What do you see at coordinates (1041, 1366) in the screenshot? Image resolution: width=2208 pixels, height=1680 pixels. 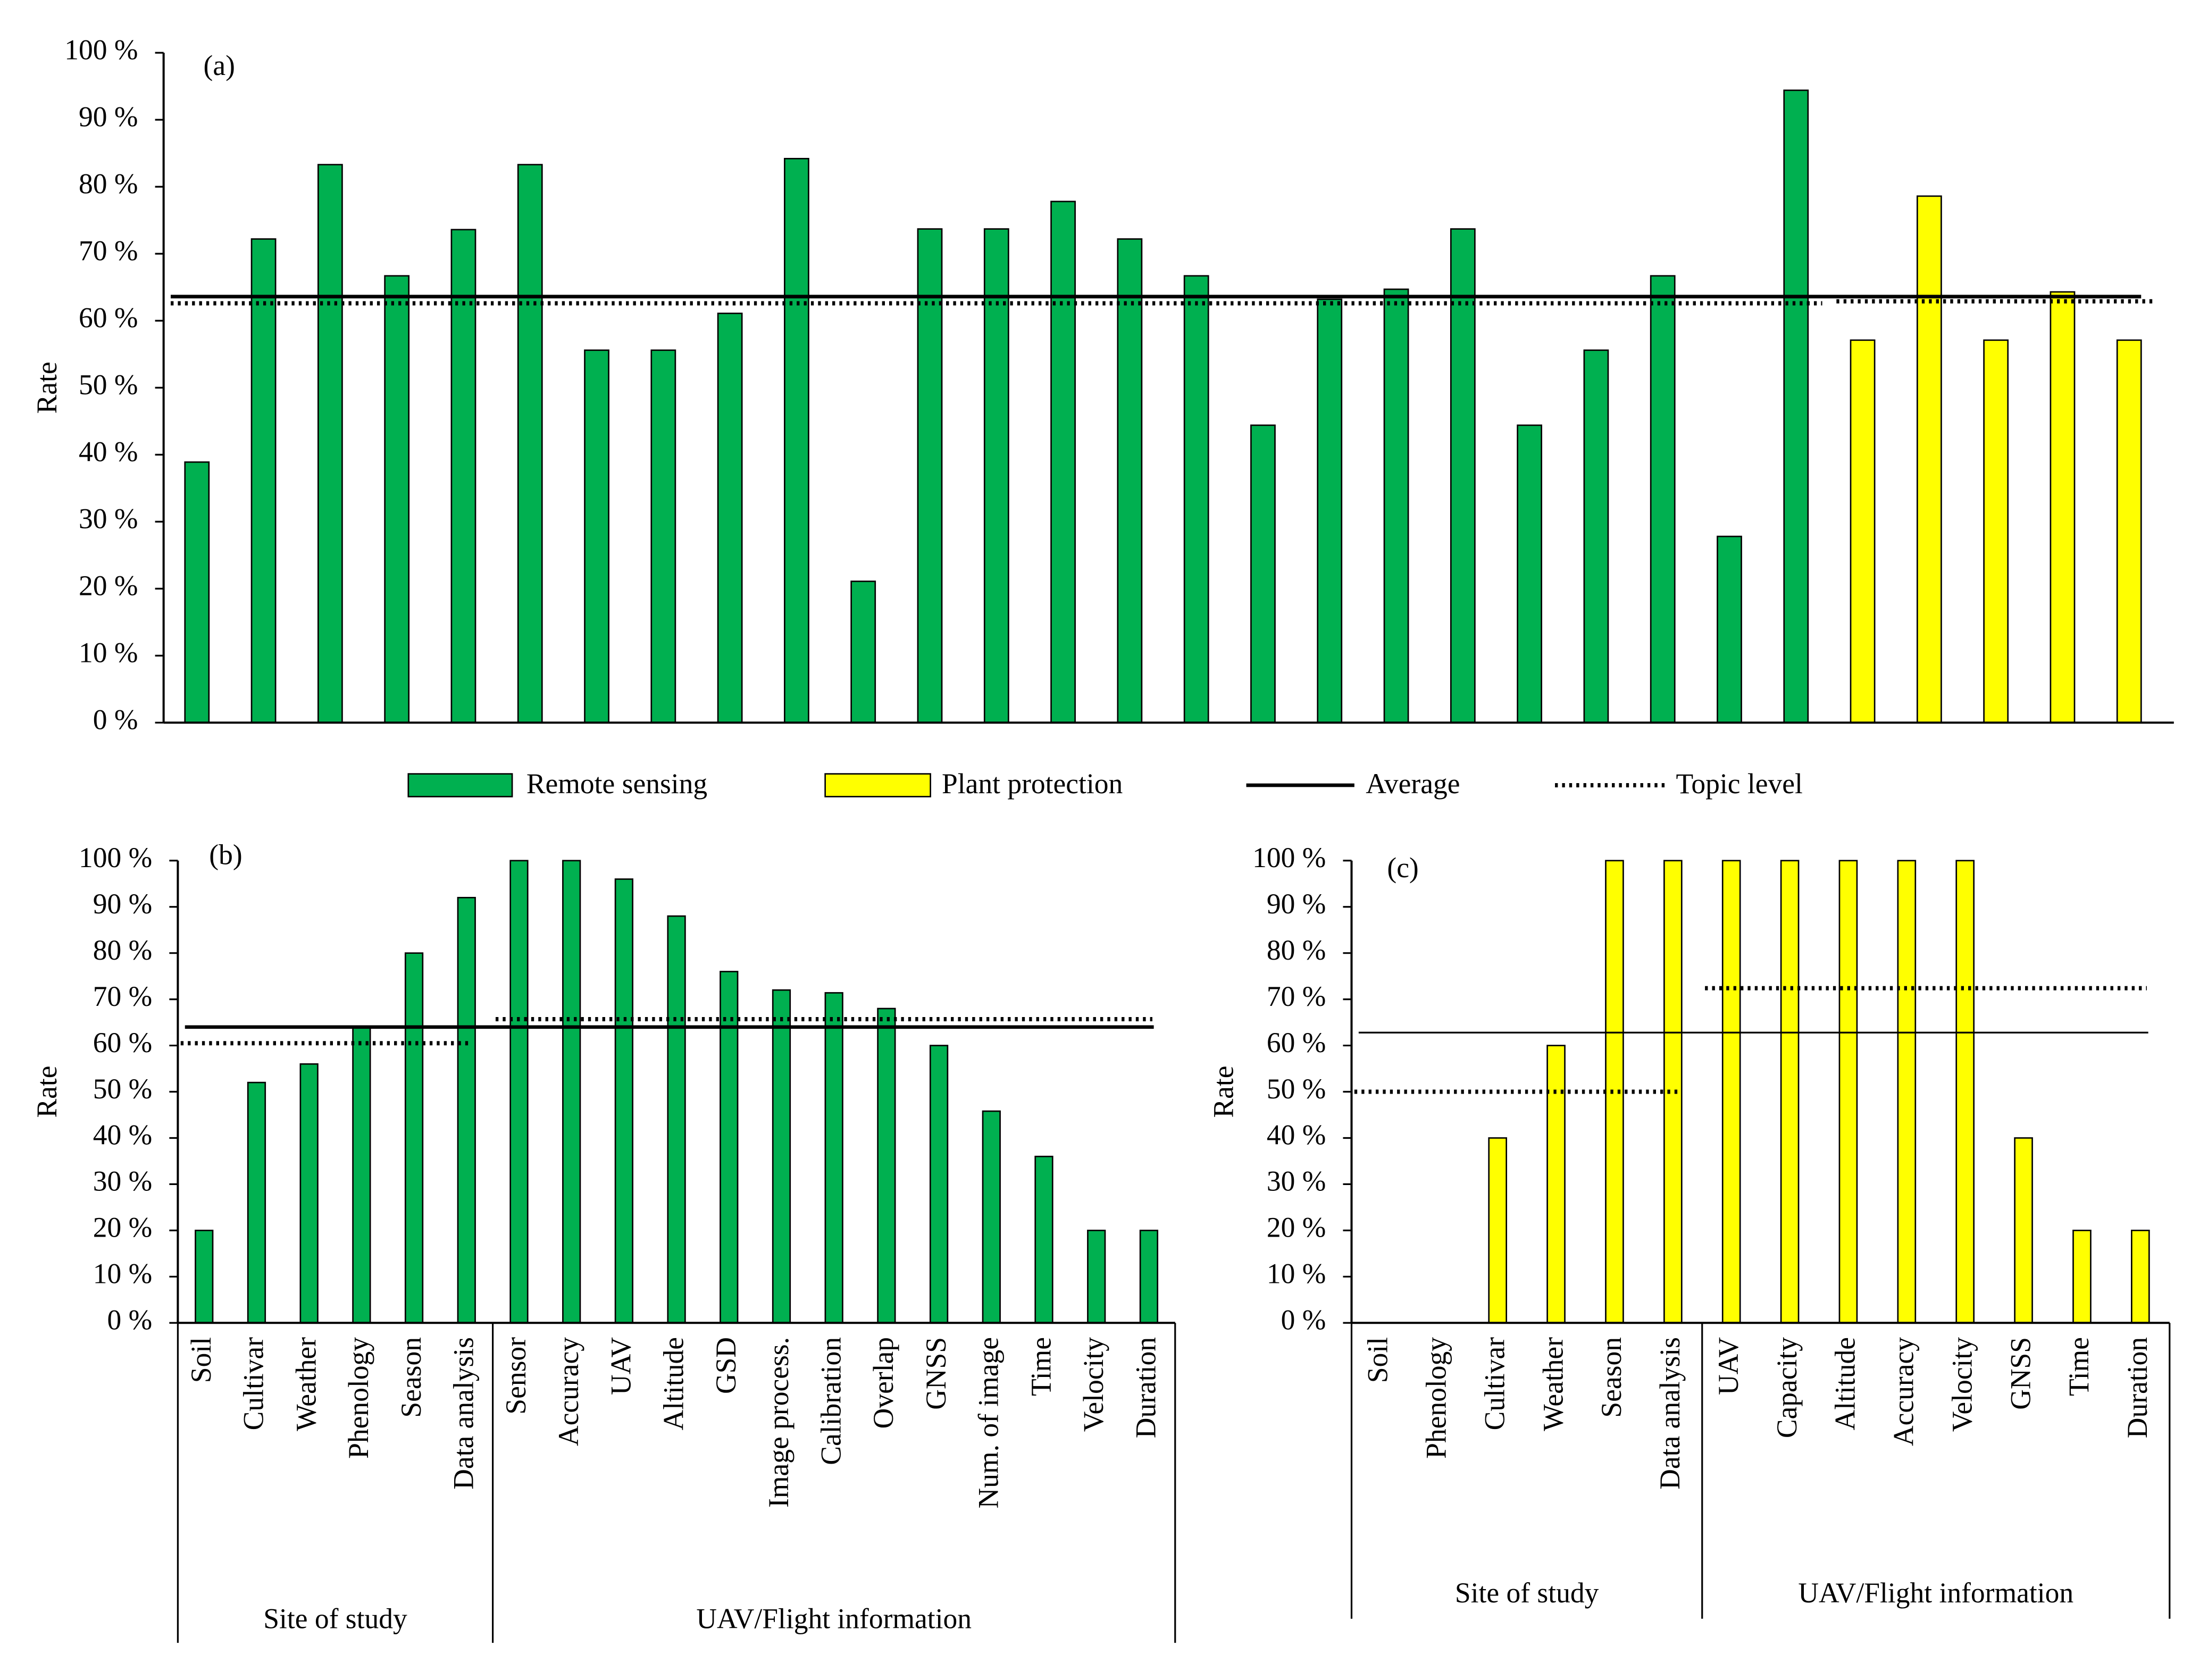 I see `x-tick-label: Time` at bounding box center [1041, 1366].